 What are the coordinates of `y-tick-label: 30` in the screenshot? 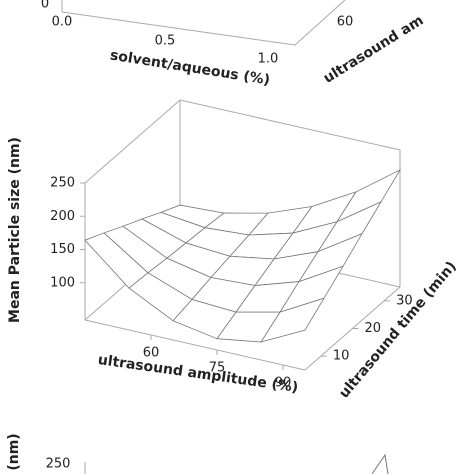 It's located at (404, 300).